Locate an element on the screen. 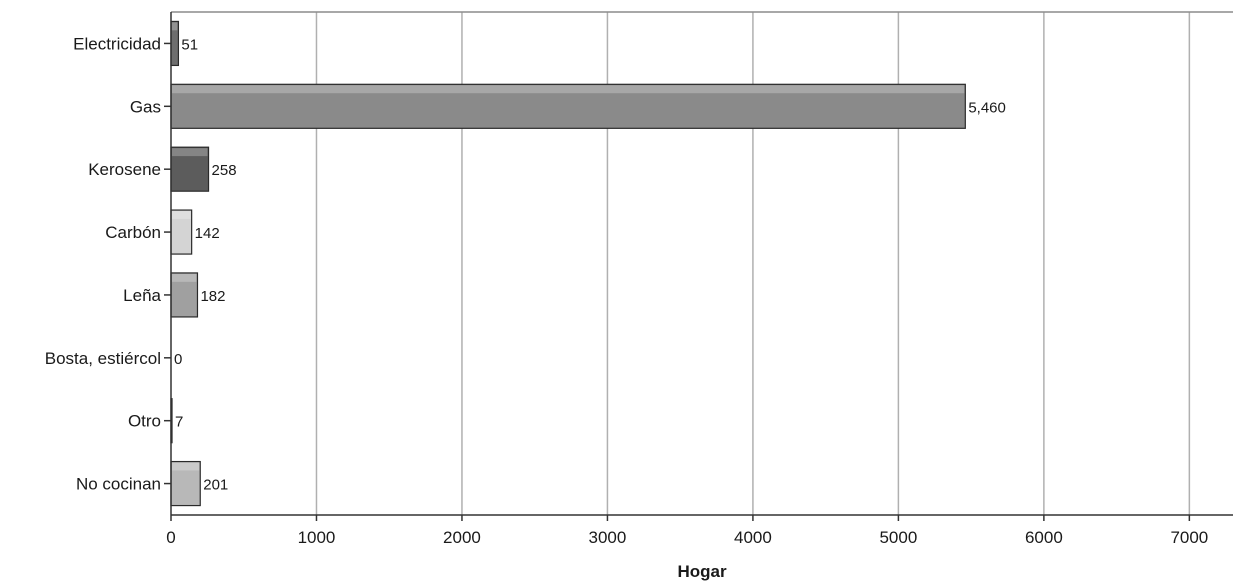 This screenshot has height=583, width=1237. category-label: Bosta, estiércol is located at coordinates (103, 358).